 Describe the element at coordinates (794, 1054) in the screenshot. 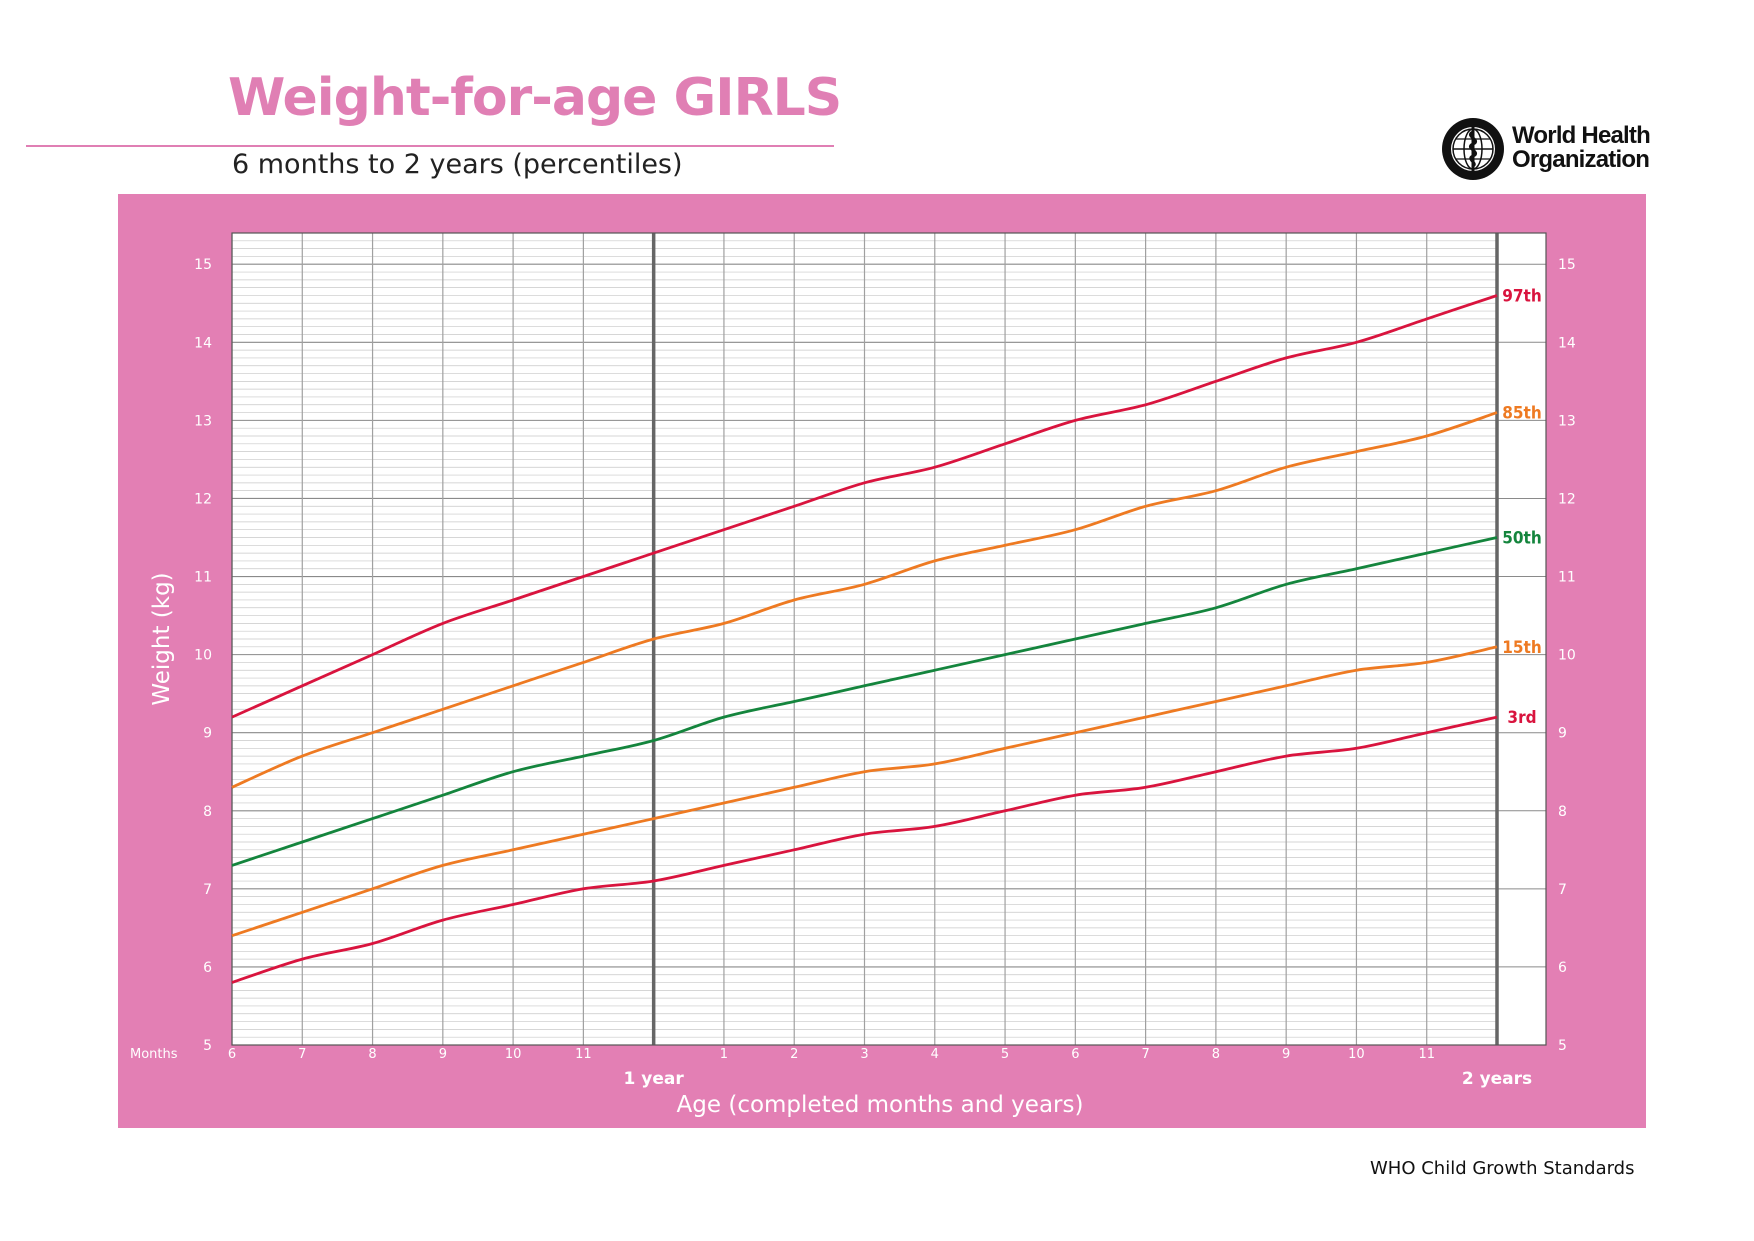

I see `x-tick-label: 2` at that location.